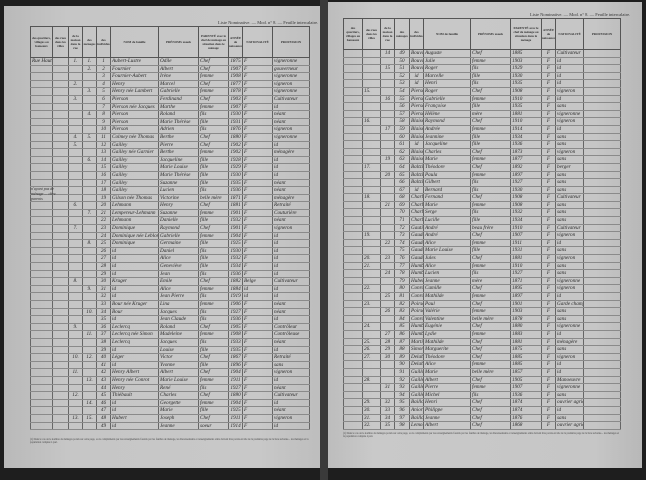 Image resolution: width=646 pixels, height=480 pixels. What do you see at coordinates (178, 107) in the screenshot?
I see `cell-prenoms: Marthe` at bounding box center [178, 107].